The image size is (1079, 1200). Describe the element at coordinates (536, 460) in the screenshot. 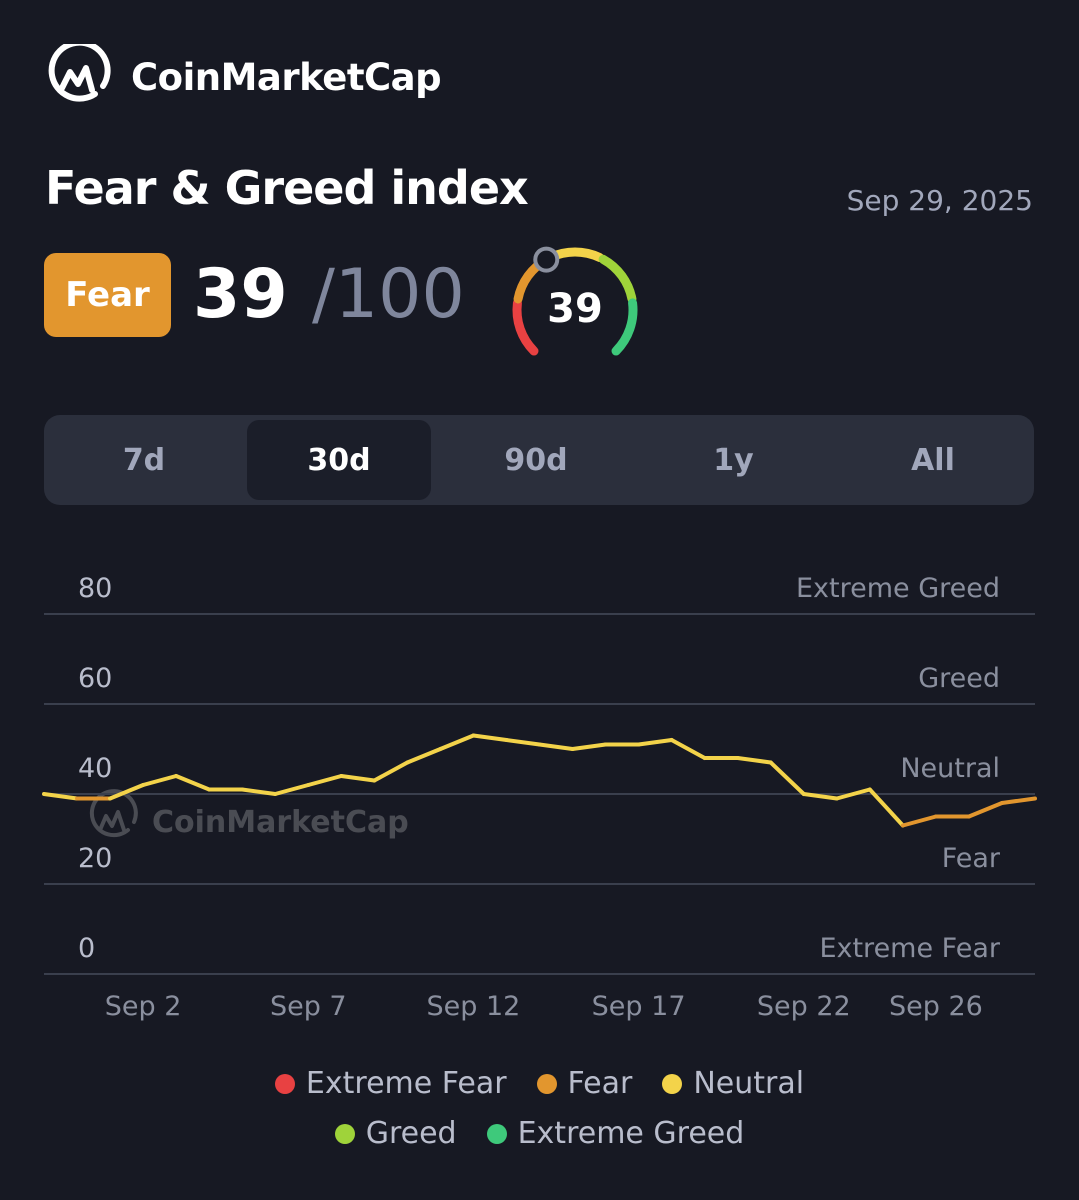

I see `tab-90d: 90d` at that location.